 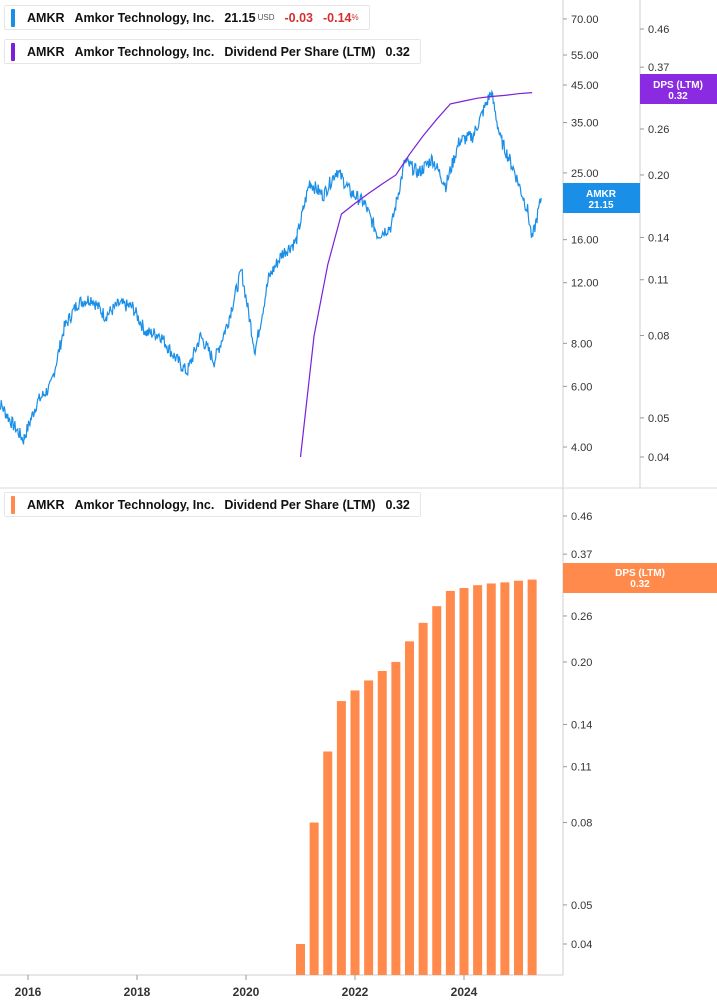 What do you see at coordinates (585, 124) in the screenshot?
I see `price-tick-label: 35.00` at bounding box center [585, 124].